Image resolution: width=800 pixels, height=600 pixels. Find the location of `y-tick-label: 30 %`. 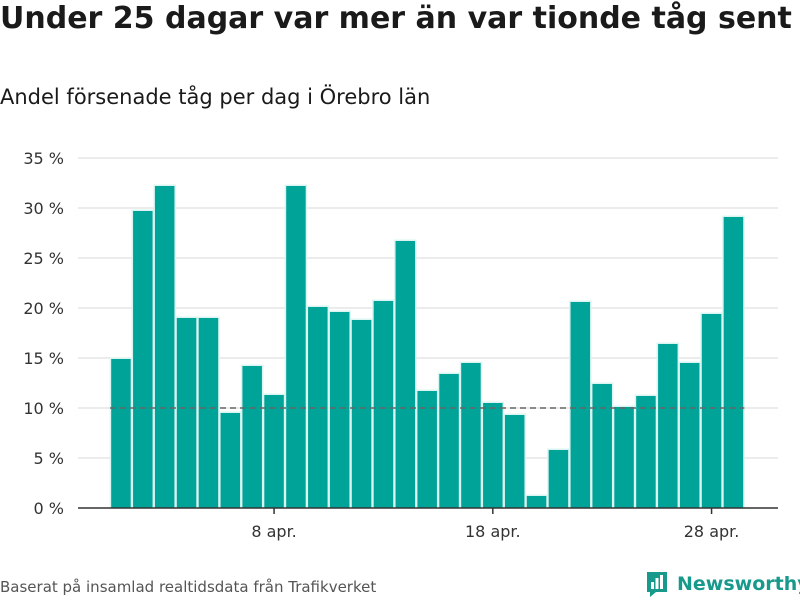

y-tick-label: 30 % is located at coordinates (43, 208).